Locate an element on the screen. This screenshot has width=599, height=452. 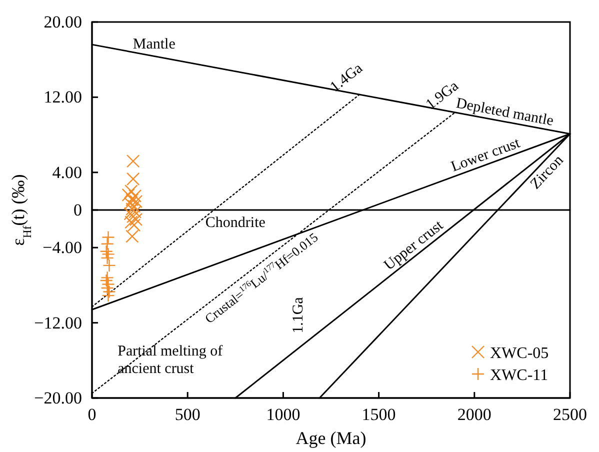
x-tick-label: 0 is located at coordinates (92, 414).